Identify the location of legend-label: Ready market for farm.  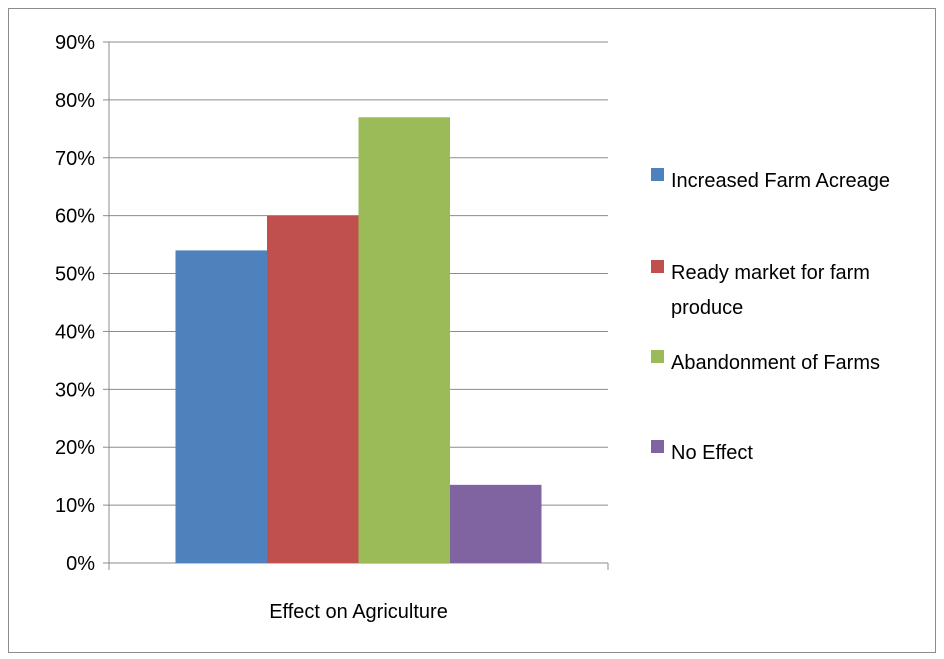
(770, 273).